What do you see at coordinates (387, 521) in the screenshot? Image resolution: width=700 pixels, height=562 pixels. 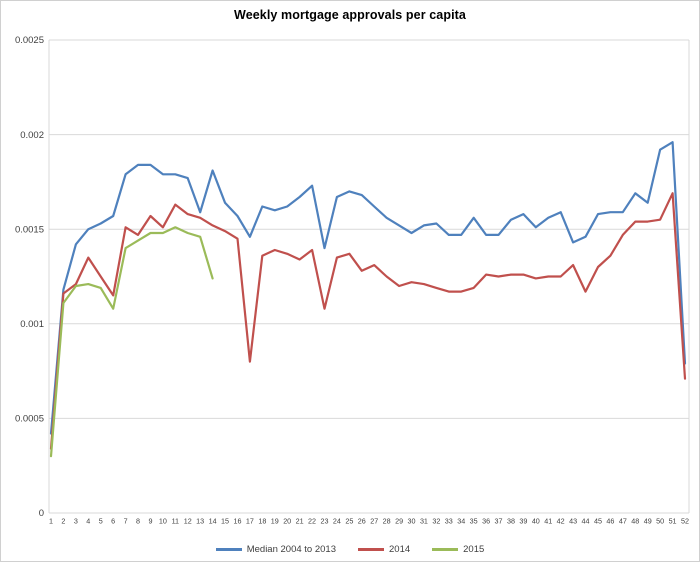 I see `x-tick-label: 28` at bounding box center [387, 521].